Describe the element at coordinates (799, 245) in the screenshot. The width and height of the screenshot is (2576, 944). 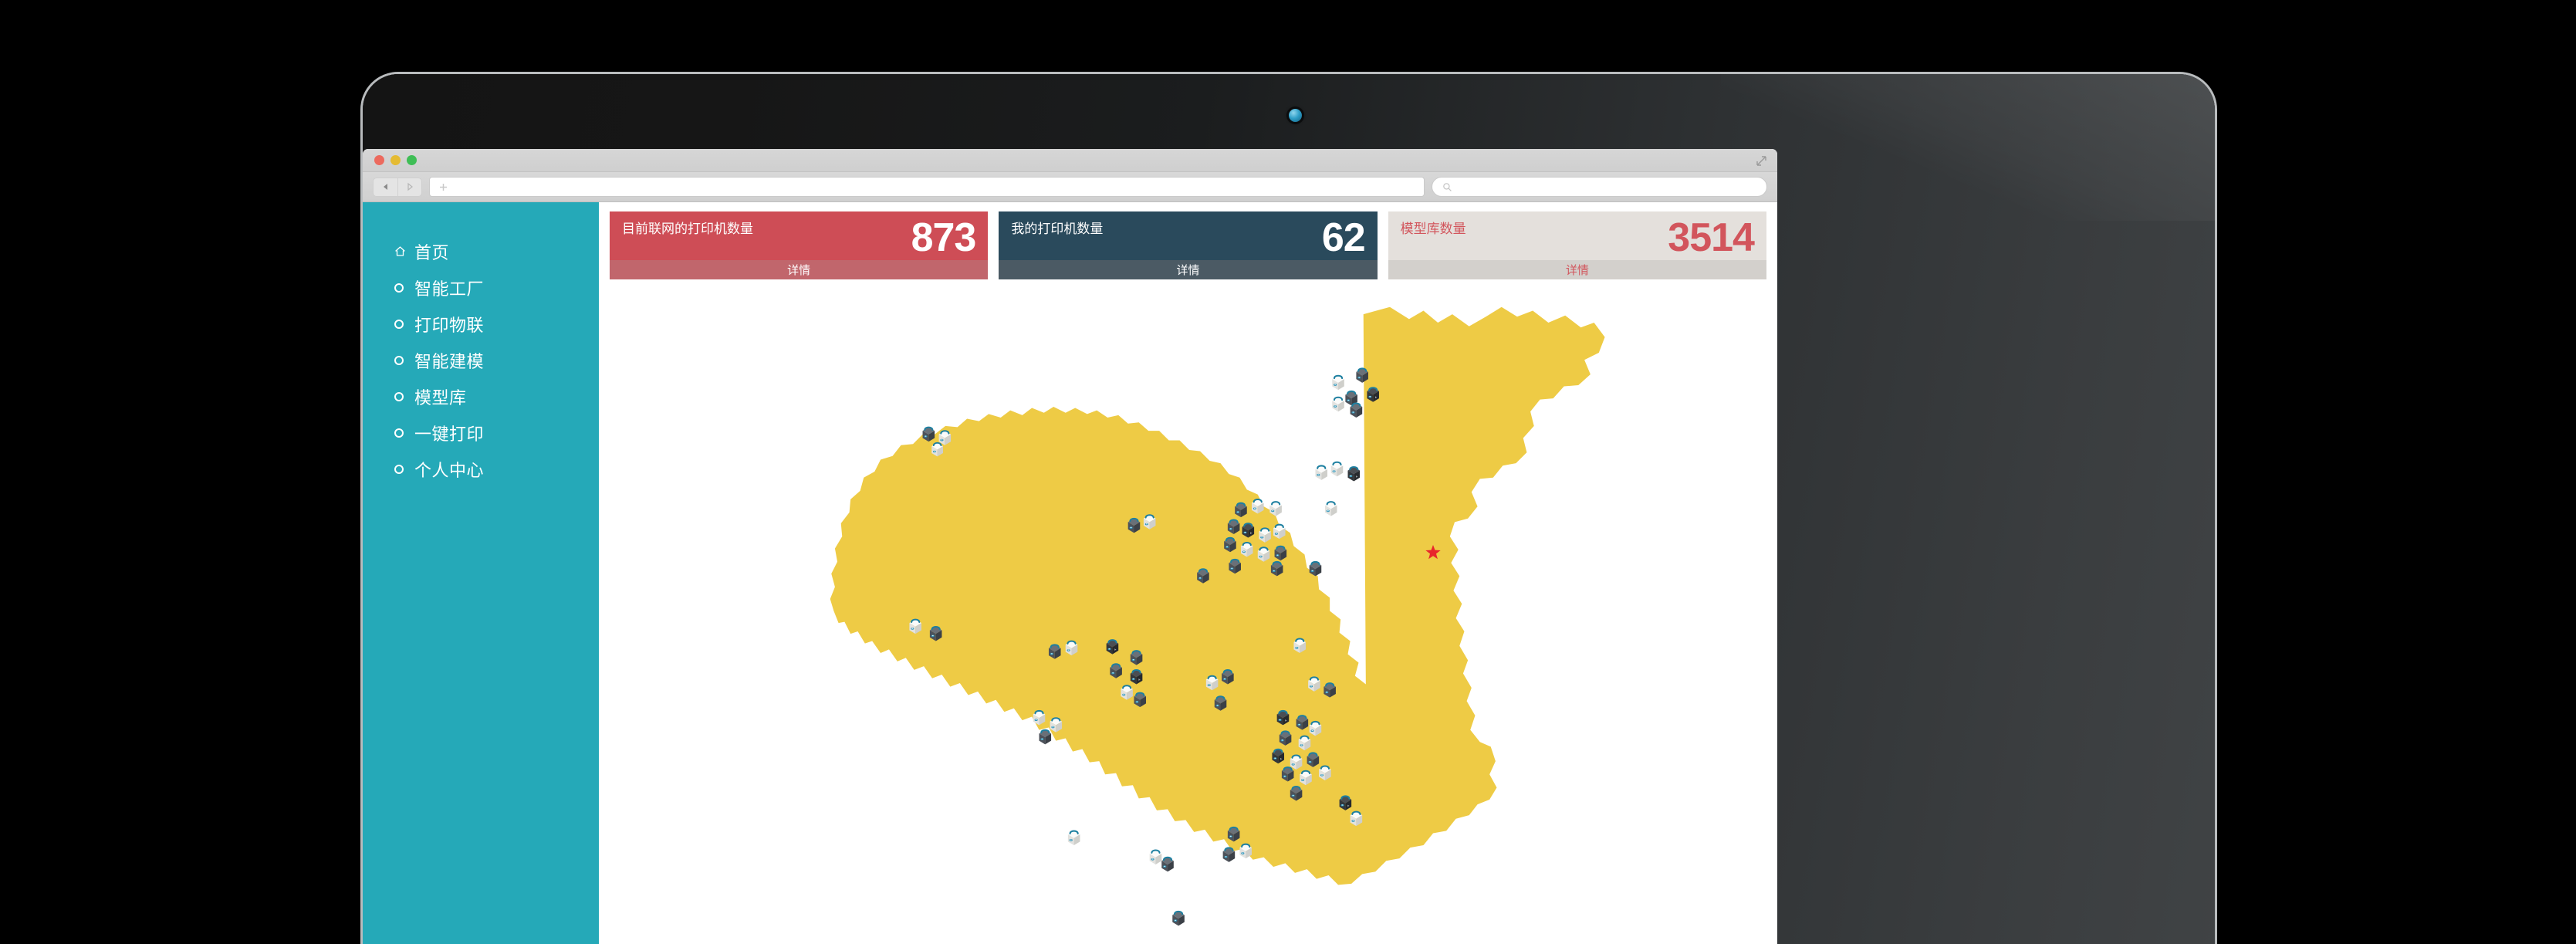
I see `stat-card-online-printers: 目前联网的打印机数量 873 详情` at that location.